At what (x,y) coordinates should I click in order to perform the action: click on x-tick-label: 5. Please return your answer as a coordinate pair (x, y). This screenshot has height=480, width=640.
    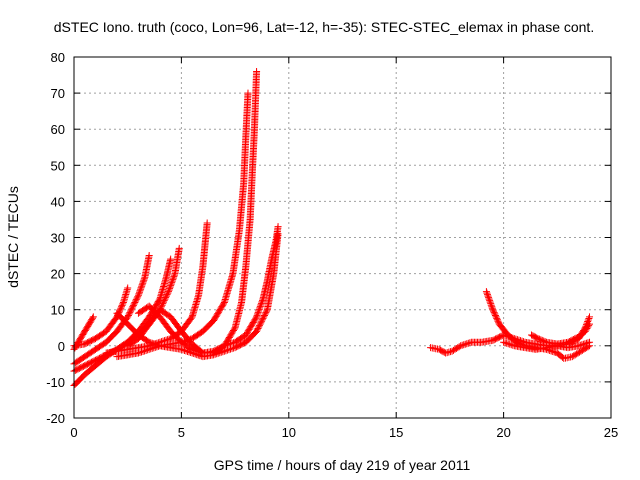
    Looking at the image, I should click on (181, 432).